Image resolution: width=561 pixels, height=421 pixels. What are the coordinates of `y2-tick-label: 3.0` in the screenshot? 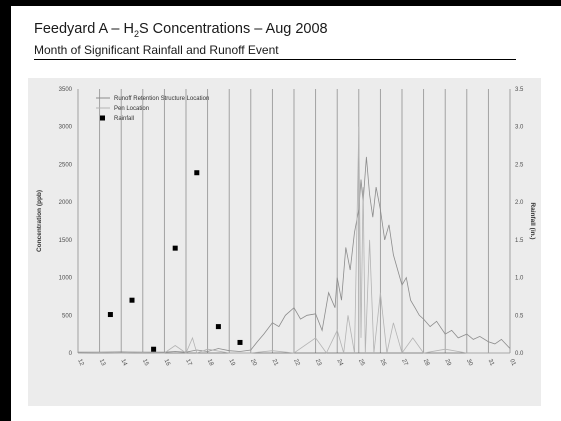 It's located at (519, 128).